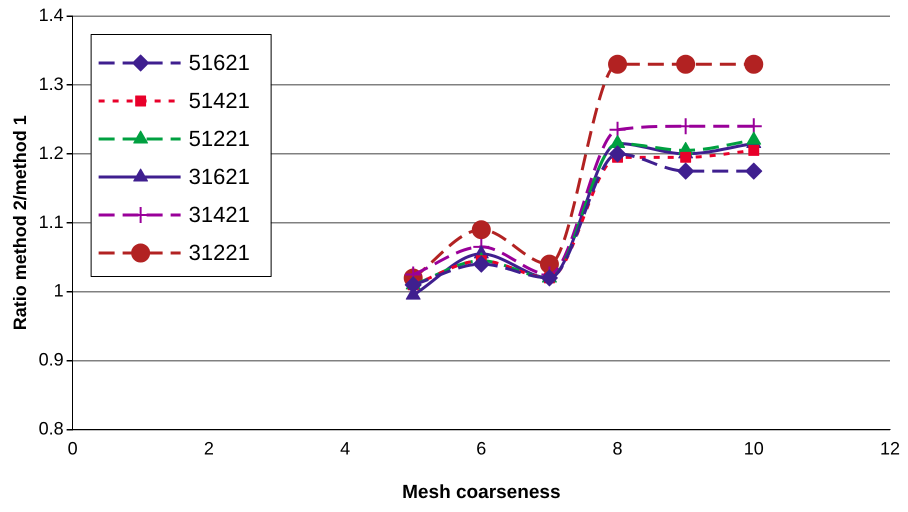 The height and width of the screenshot is (512, 908). What do you see at coordinates (20, 222) in the screenshot?
I see `y-axis-title: Ratio method 2/method 1` at bounding box center [20, 222].